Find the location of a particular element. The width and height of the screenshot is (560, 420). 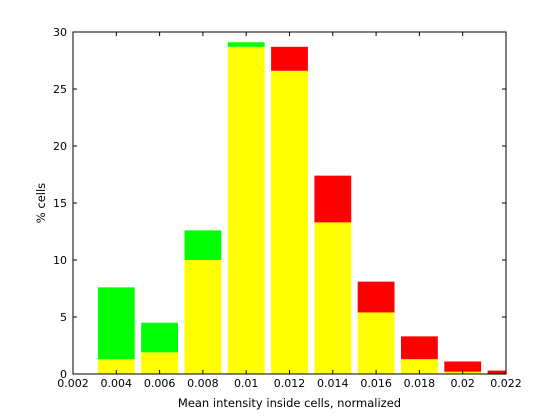

x-axis-label: Mean intensity inside cells, normalized is located at coordinates (289, 403).